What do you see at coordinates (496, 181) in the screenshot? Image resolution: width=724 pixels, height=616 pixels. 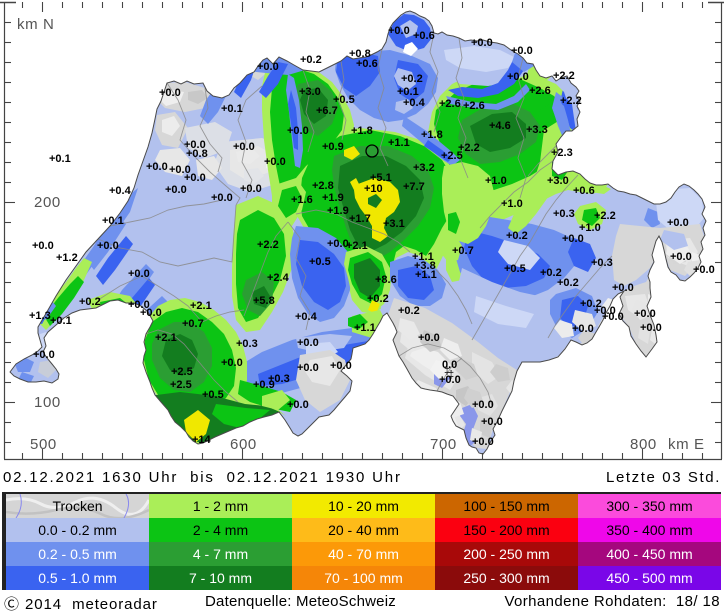 I see `svg-text: +1.0` at bounding box center [496, 181].